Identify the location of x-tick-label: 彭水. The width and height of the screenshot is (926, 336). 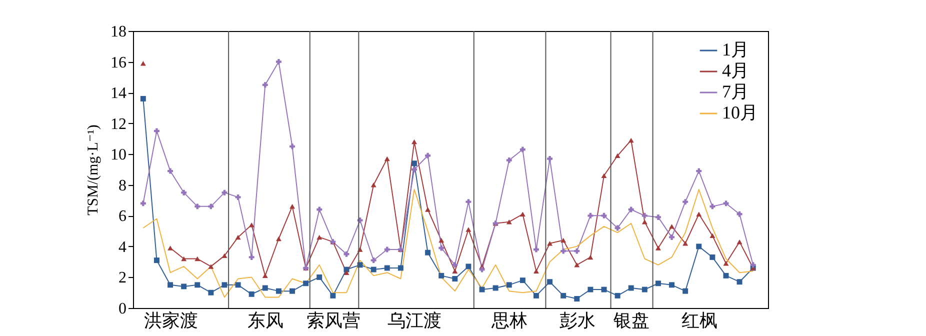
(577, 320).